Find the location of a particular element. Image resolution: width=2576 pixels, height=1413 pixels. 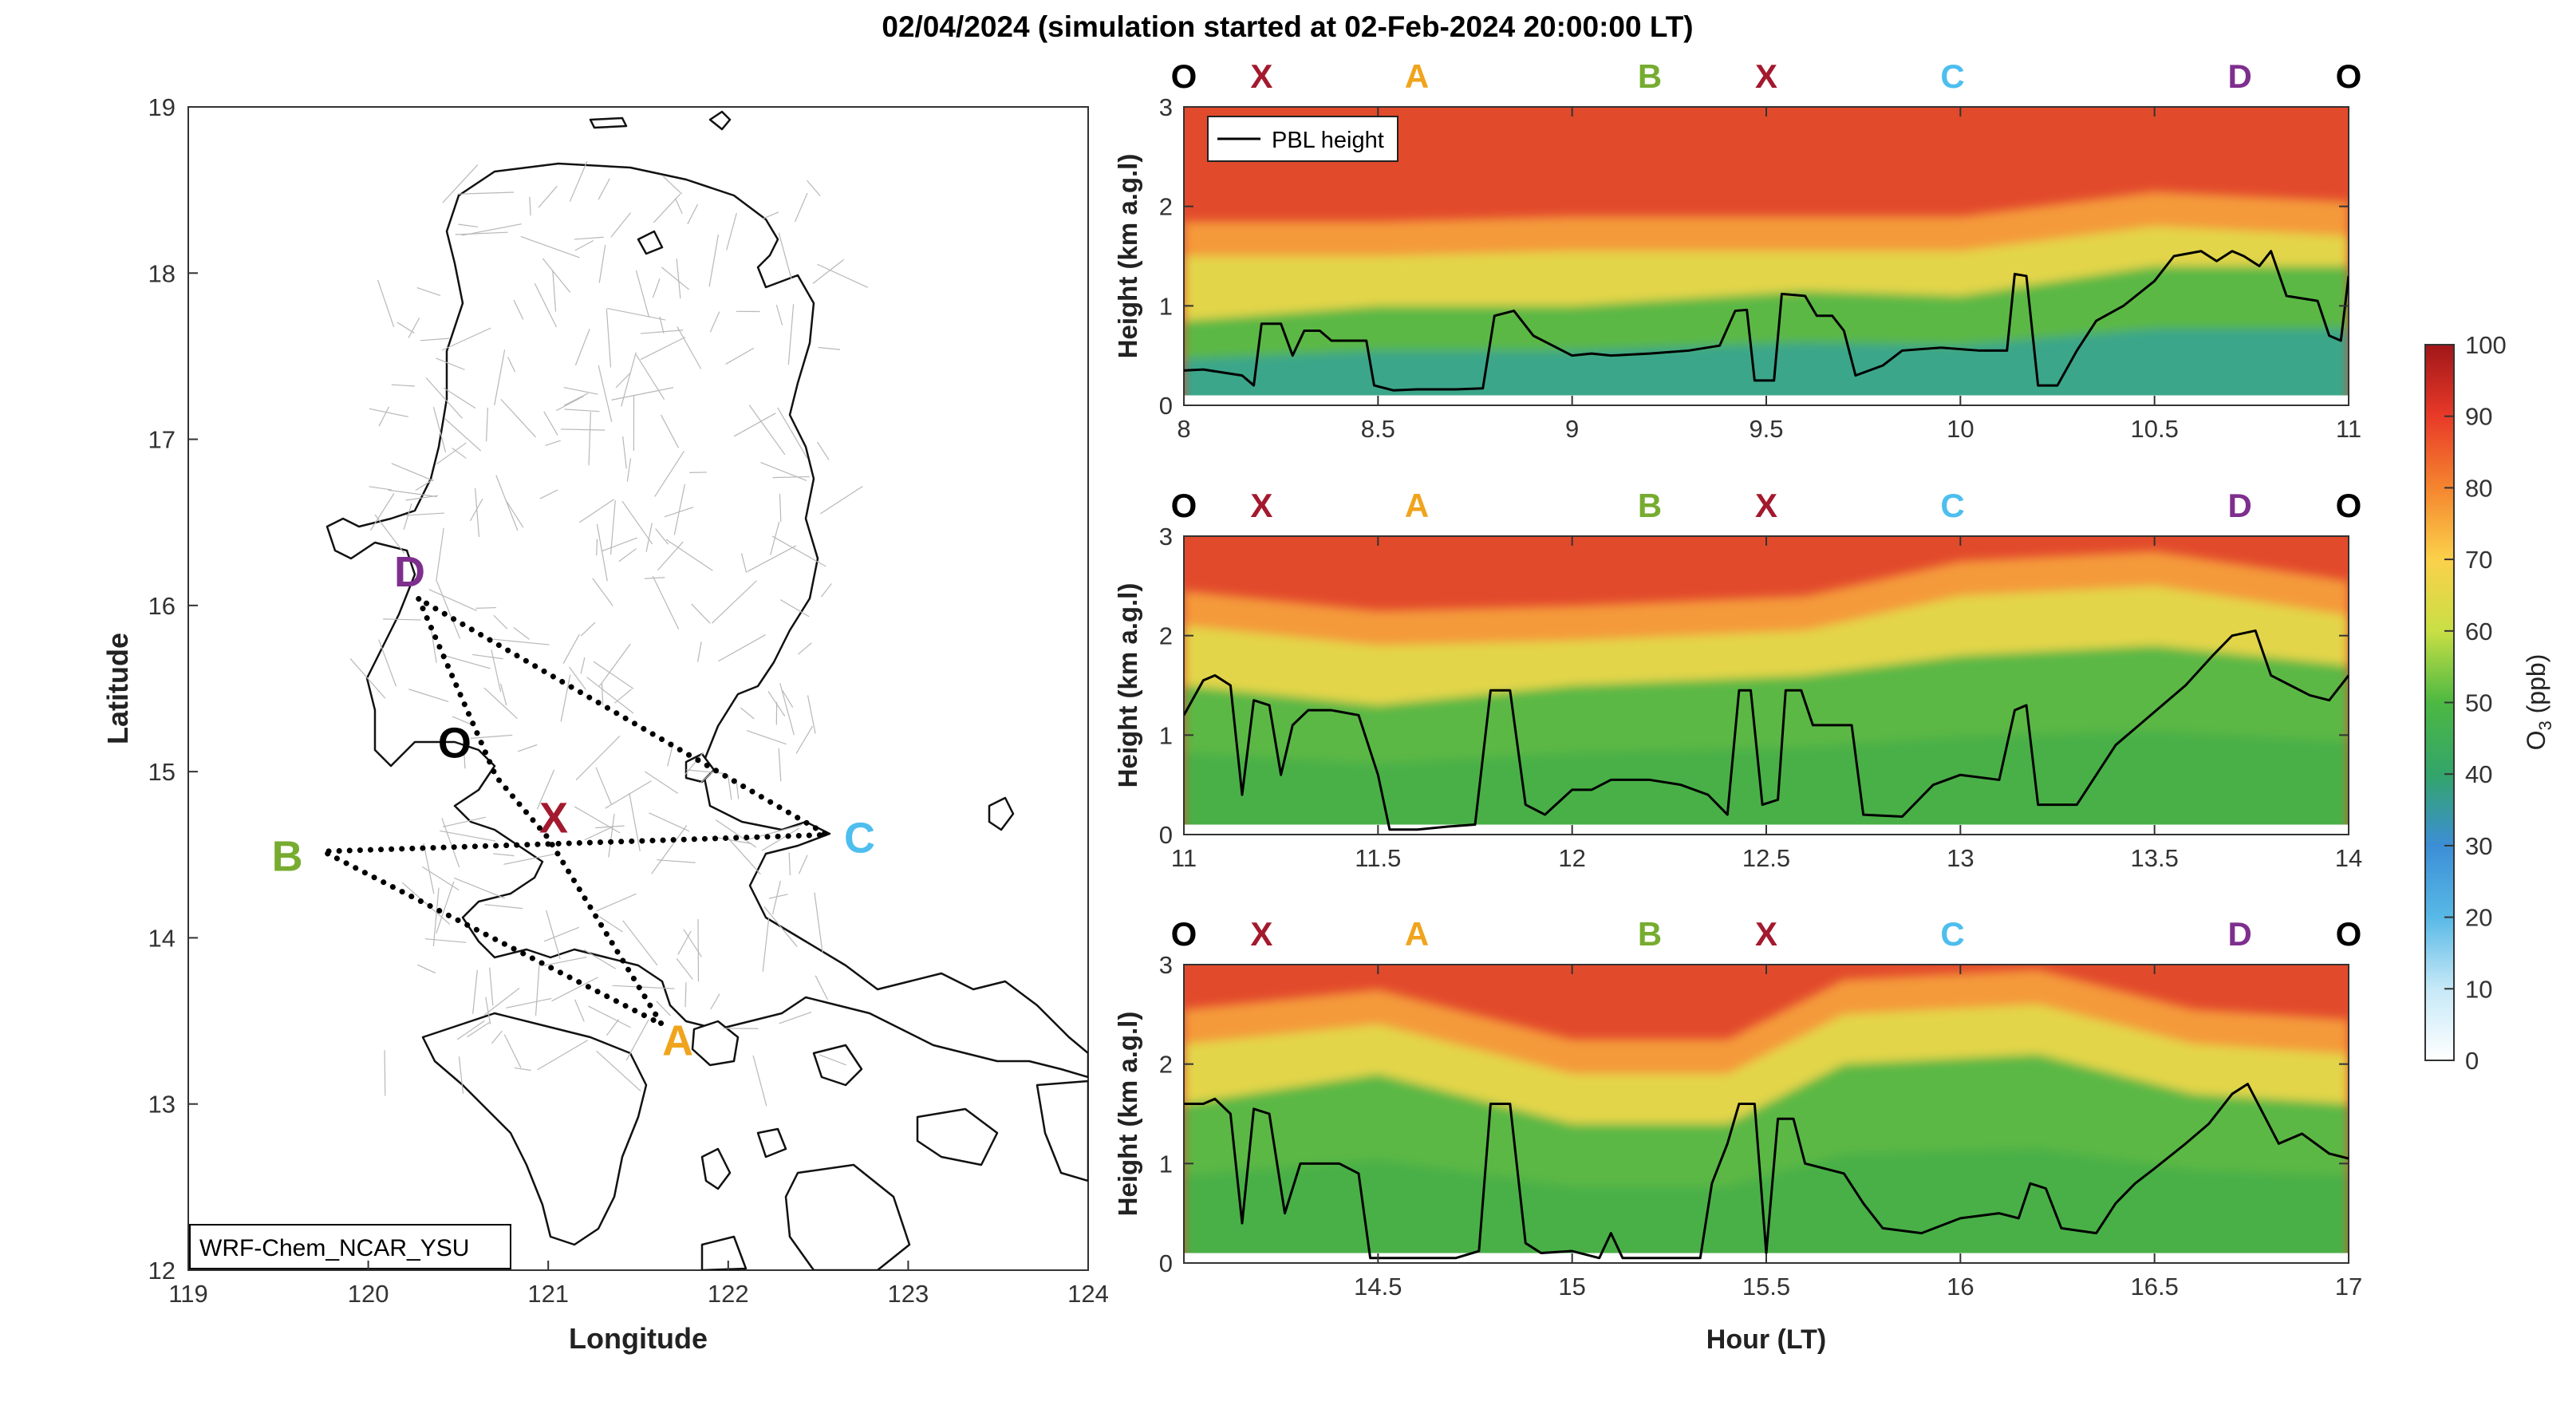

colorbar-tick-label: 20 is located at coordinates (2478, 918).